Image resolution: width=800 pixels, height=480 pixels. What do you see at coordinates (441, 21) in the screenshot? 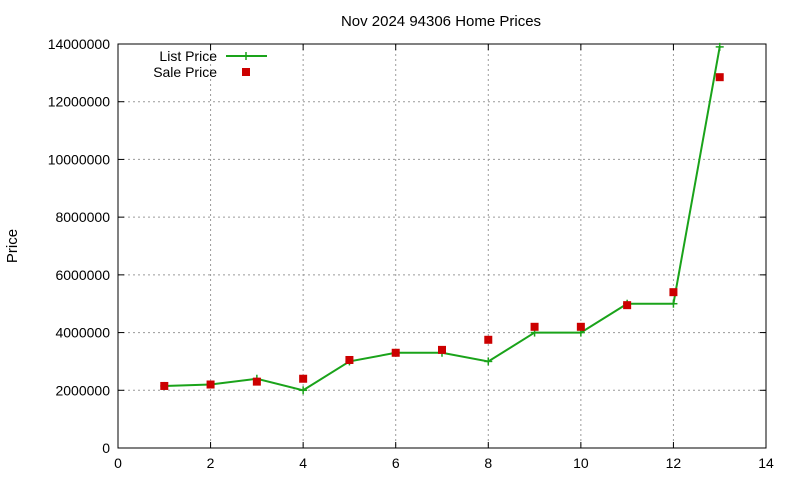
I see `chart-title: Nov 2024 94306 Home Prices` at bounding box center [441, 21].